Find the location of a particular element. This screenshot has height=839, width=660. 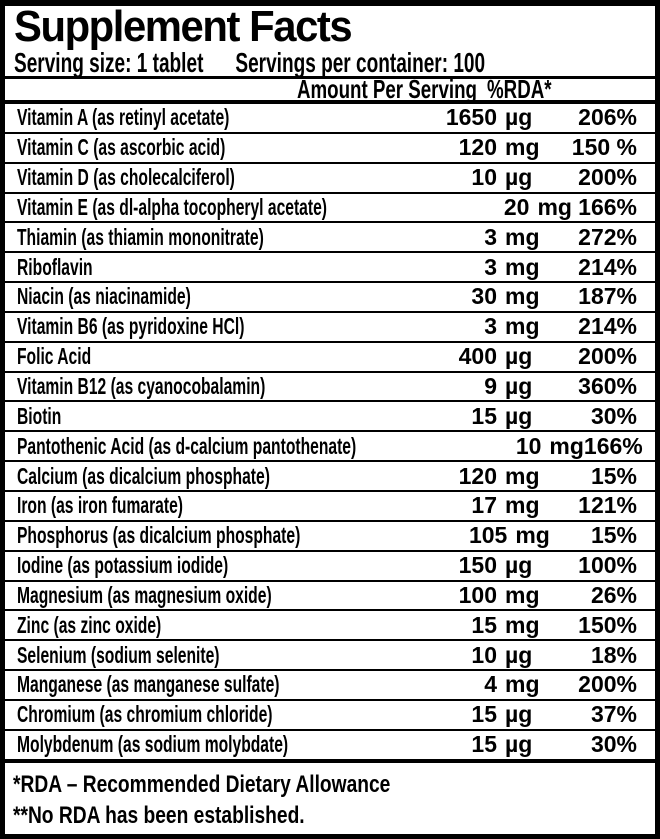

servings-per-container-text: Servings per container: 100 is located at coordinates (360, 64).